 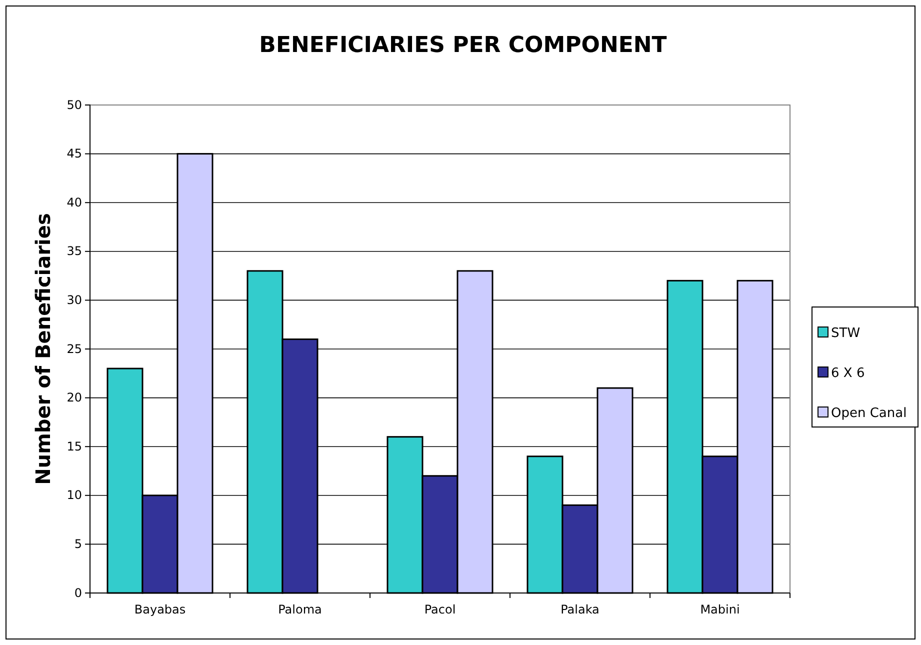 I want to click on y-tick-label: 35, so click(x=74, y=251).